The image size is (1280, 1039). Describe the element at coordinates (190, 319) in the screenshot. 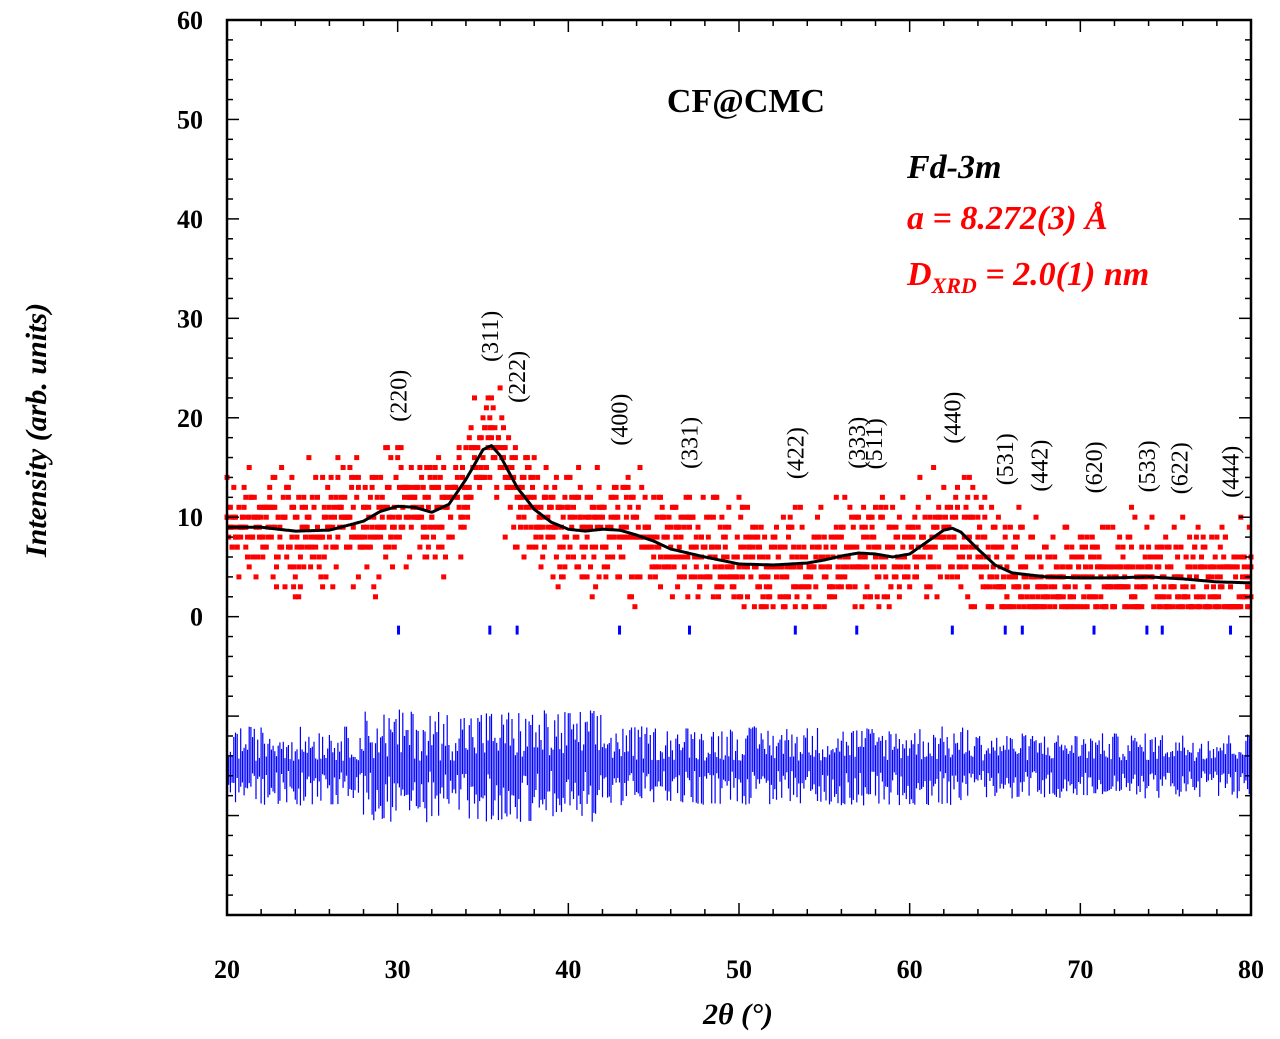

I see `y-tick-labels: 0 10 20 30 40 50 60` at that location.